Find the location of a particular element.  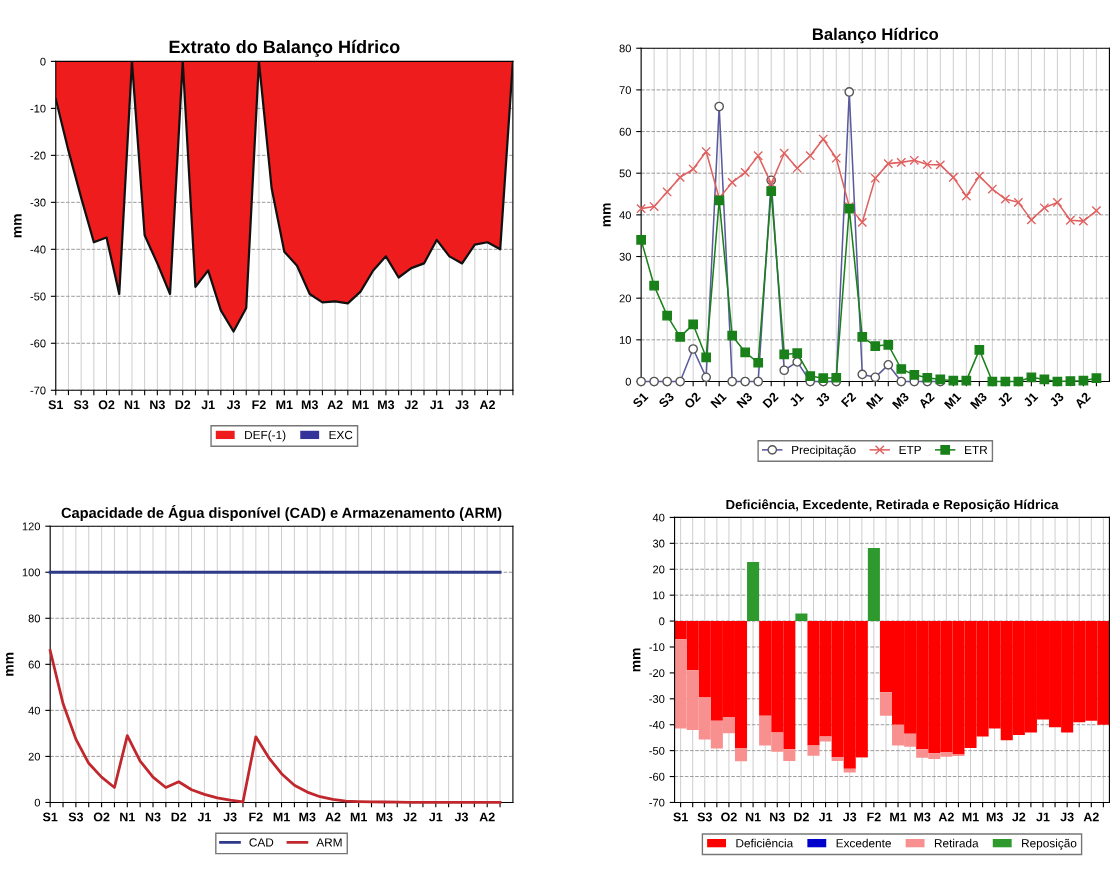

y-tick-label: -70 is located at coordinates (38, 390).